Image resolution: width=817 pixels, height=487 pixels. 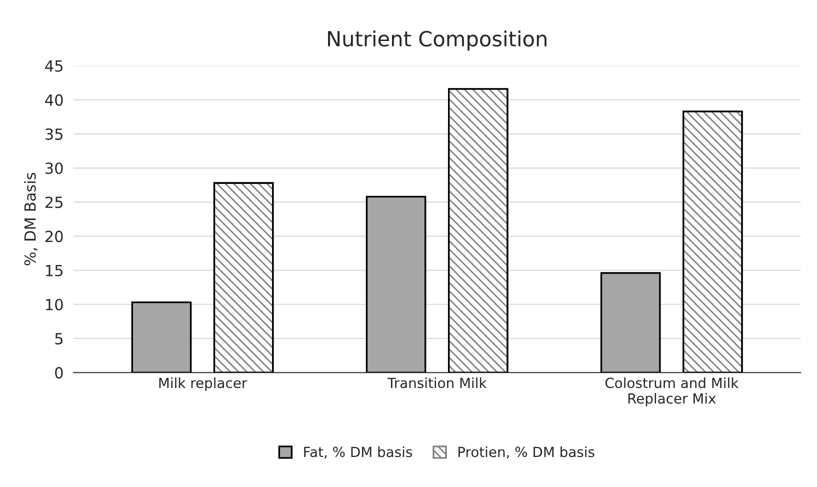 I want to click on y-tick-label: 25, so click(x=53, y=202).